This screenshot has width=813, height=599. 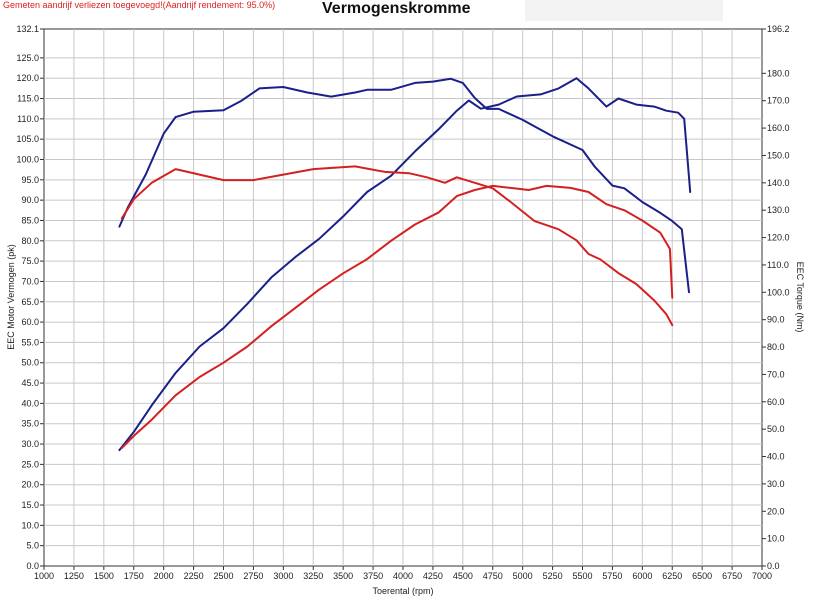 I want to click on left-tick-label: 65.0, so click(x=30, y=302).